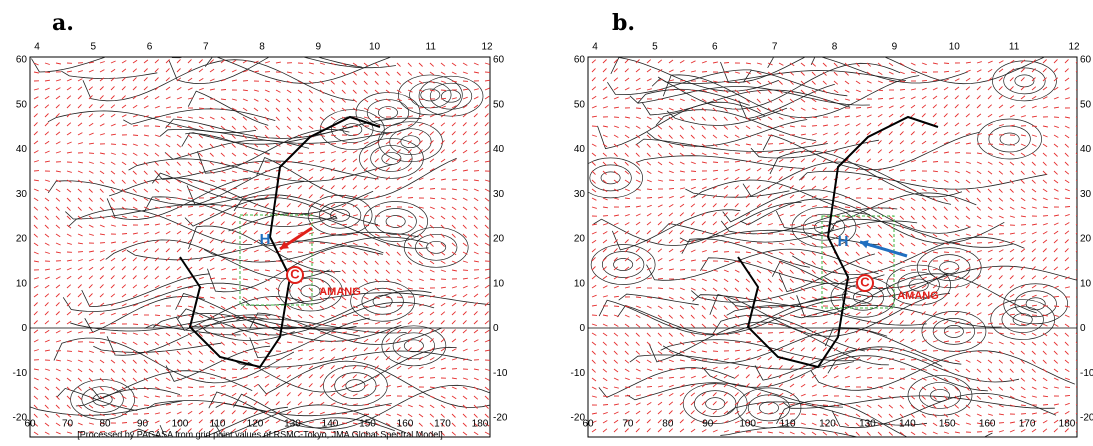 This screenshot has height=446, width=1093. What do you see at coordinates (580, 194) in the screenshot?
I see `left-tick-label: 30` at bounding box center [580, 194].